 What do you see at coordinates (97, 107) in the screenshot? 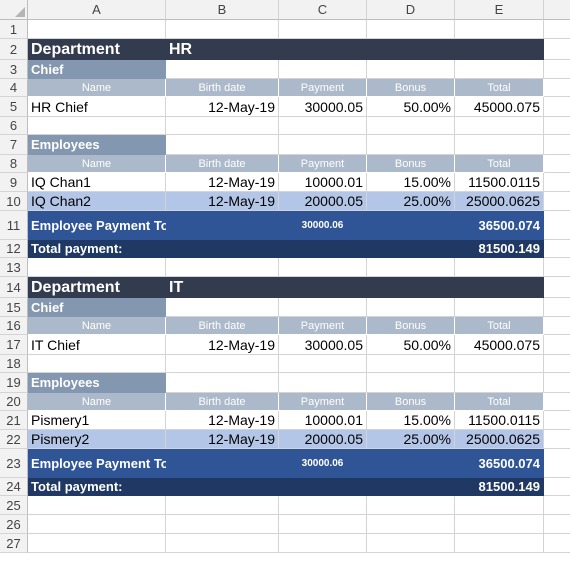
I see `person-name: HR Chief` at bounding box center [97, 107].